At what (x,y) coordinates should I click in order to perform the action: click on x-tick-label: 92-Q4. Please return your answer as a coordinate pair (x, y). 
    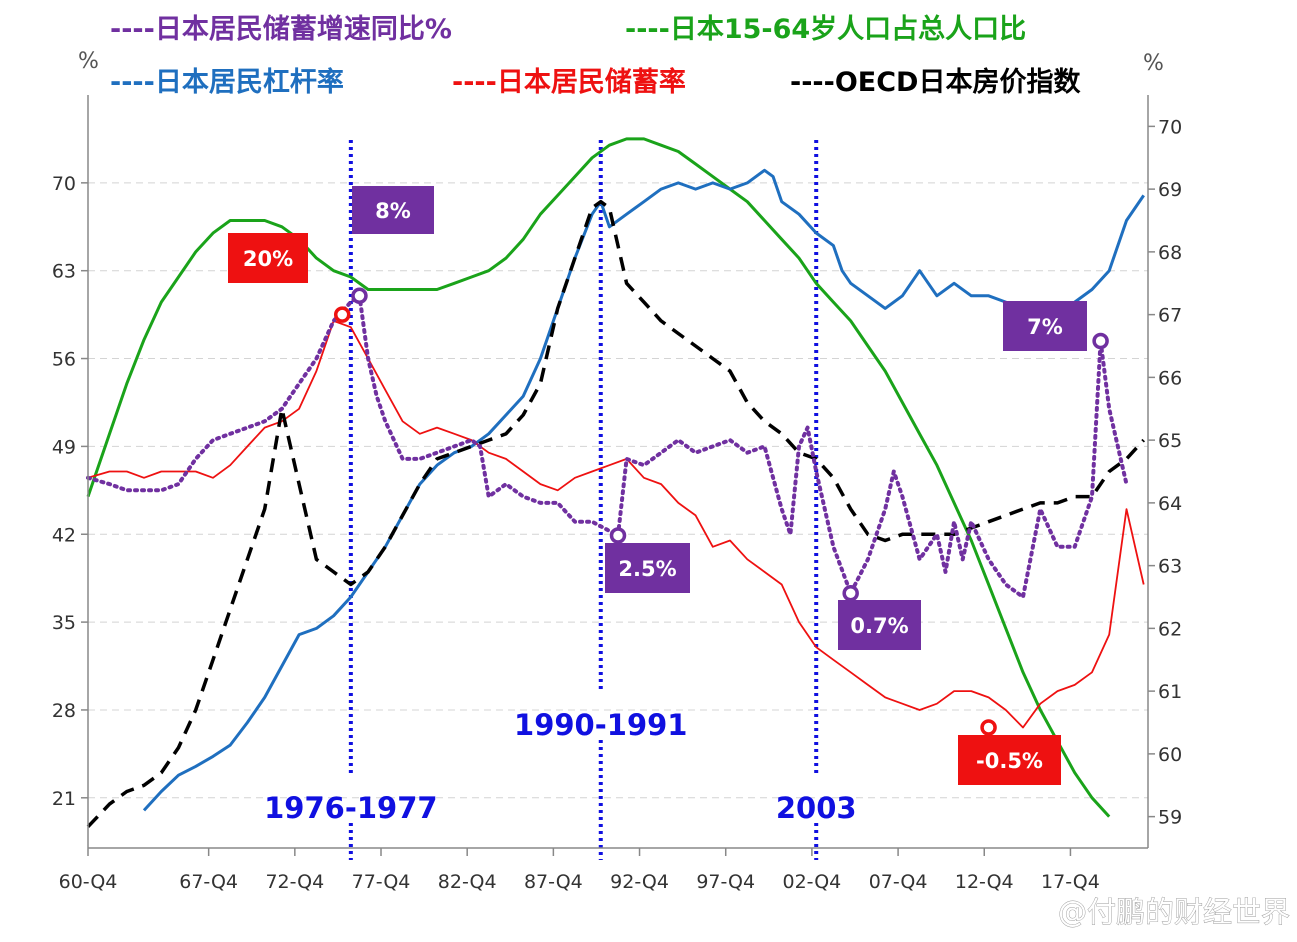
    Looking at the image, I should click on (639, 882).